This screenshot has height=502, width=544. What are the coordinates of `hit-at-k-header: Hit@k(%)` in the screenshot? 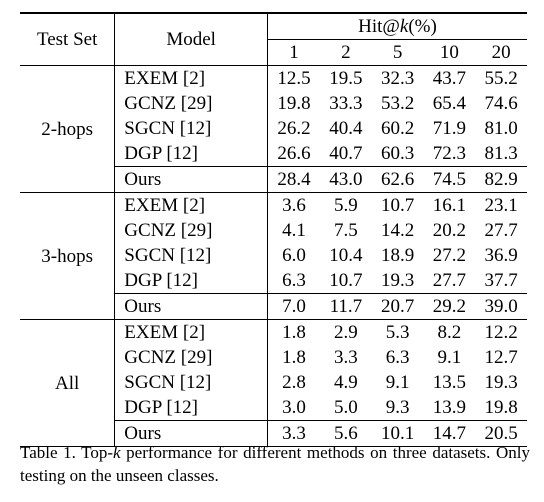 It's located at (397, 26).